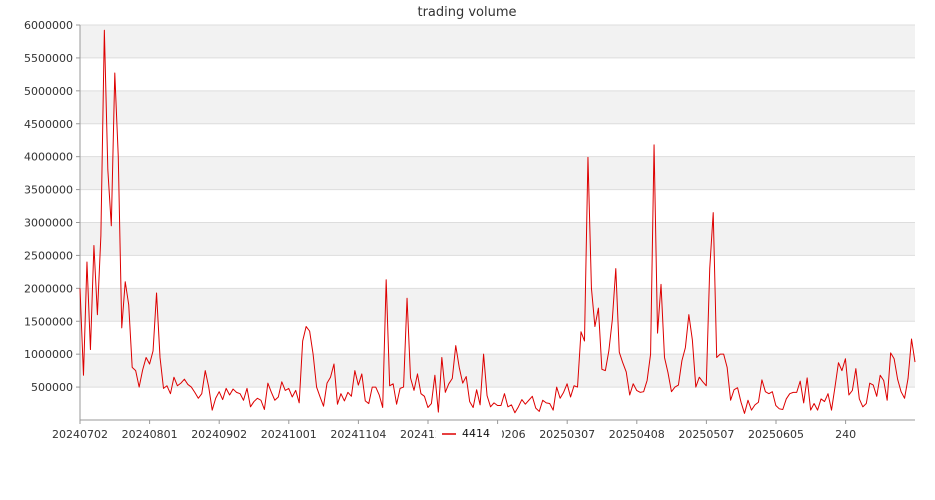 The width and height of the screenshot is (935, 500). I want to click on y-tick-label: 3500000, so click(48, 190).